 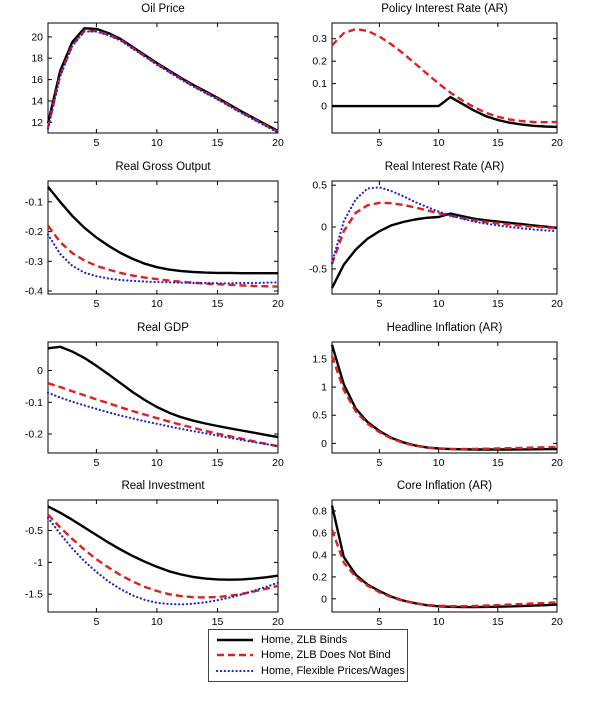 I want to click on chart-title-real-interest-rate: Real Interest Rate (AR), so click(x=444, y=167).